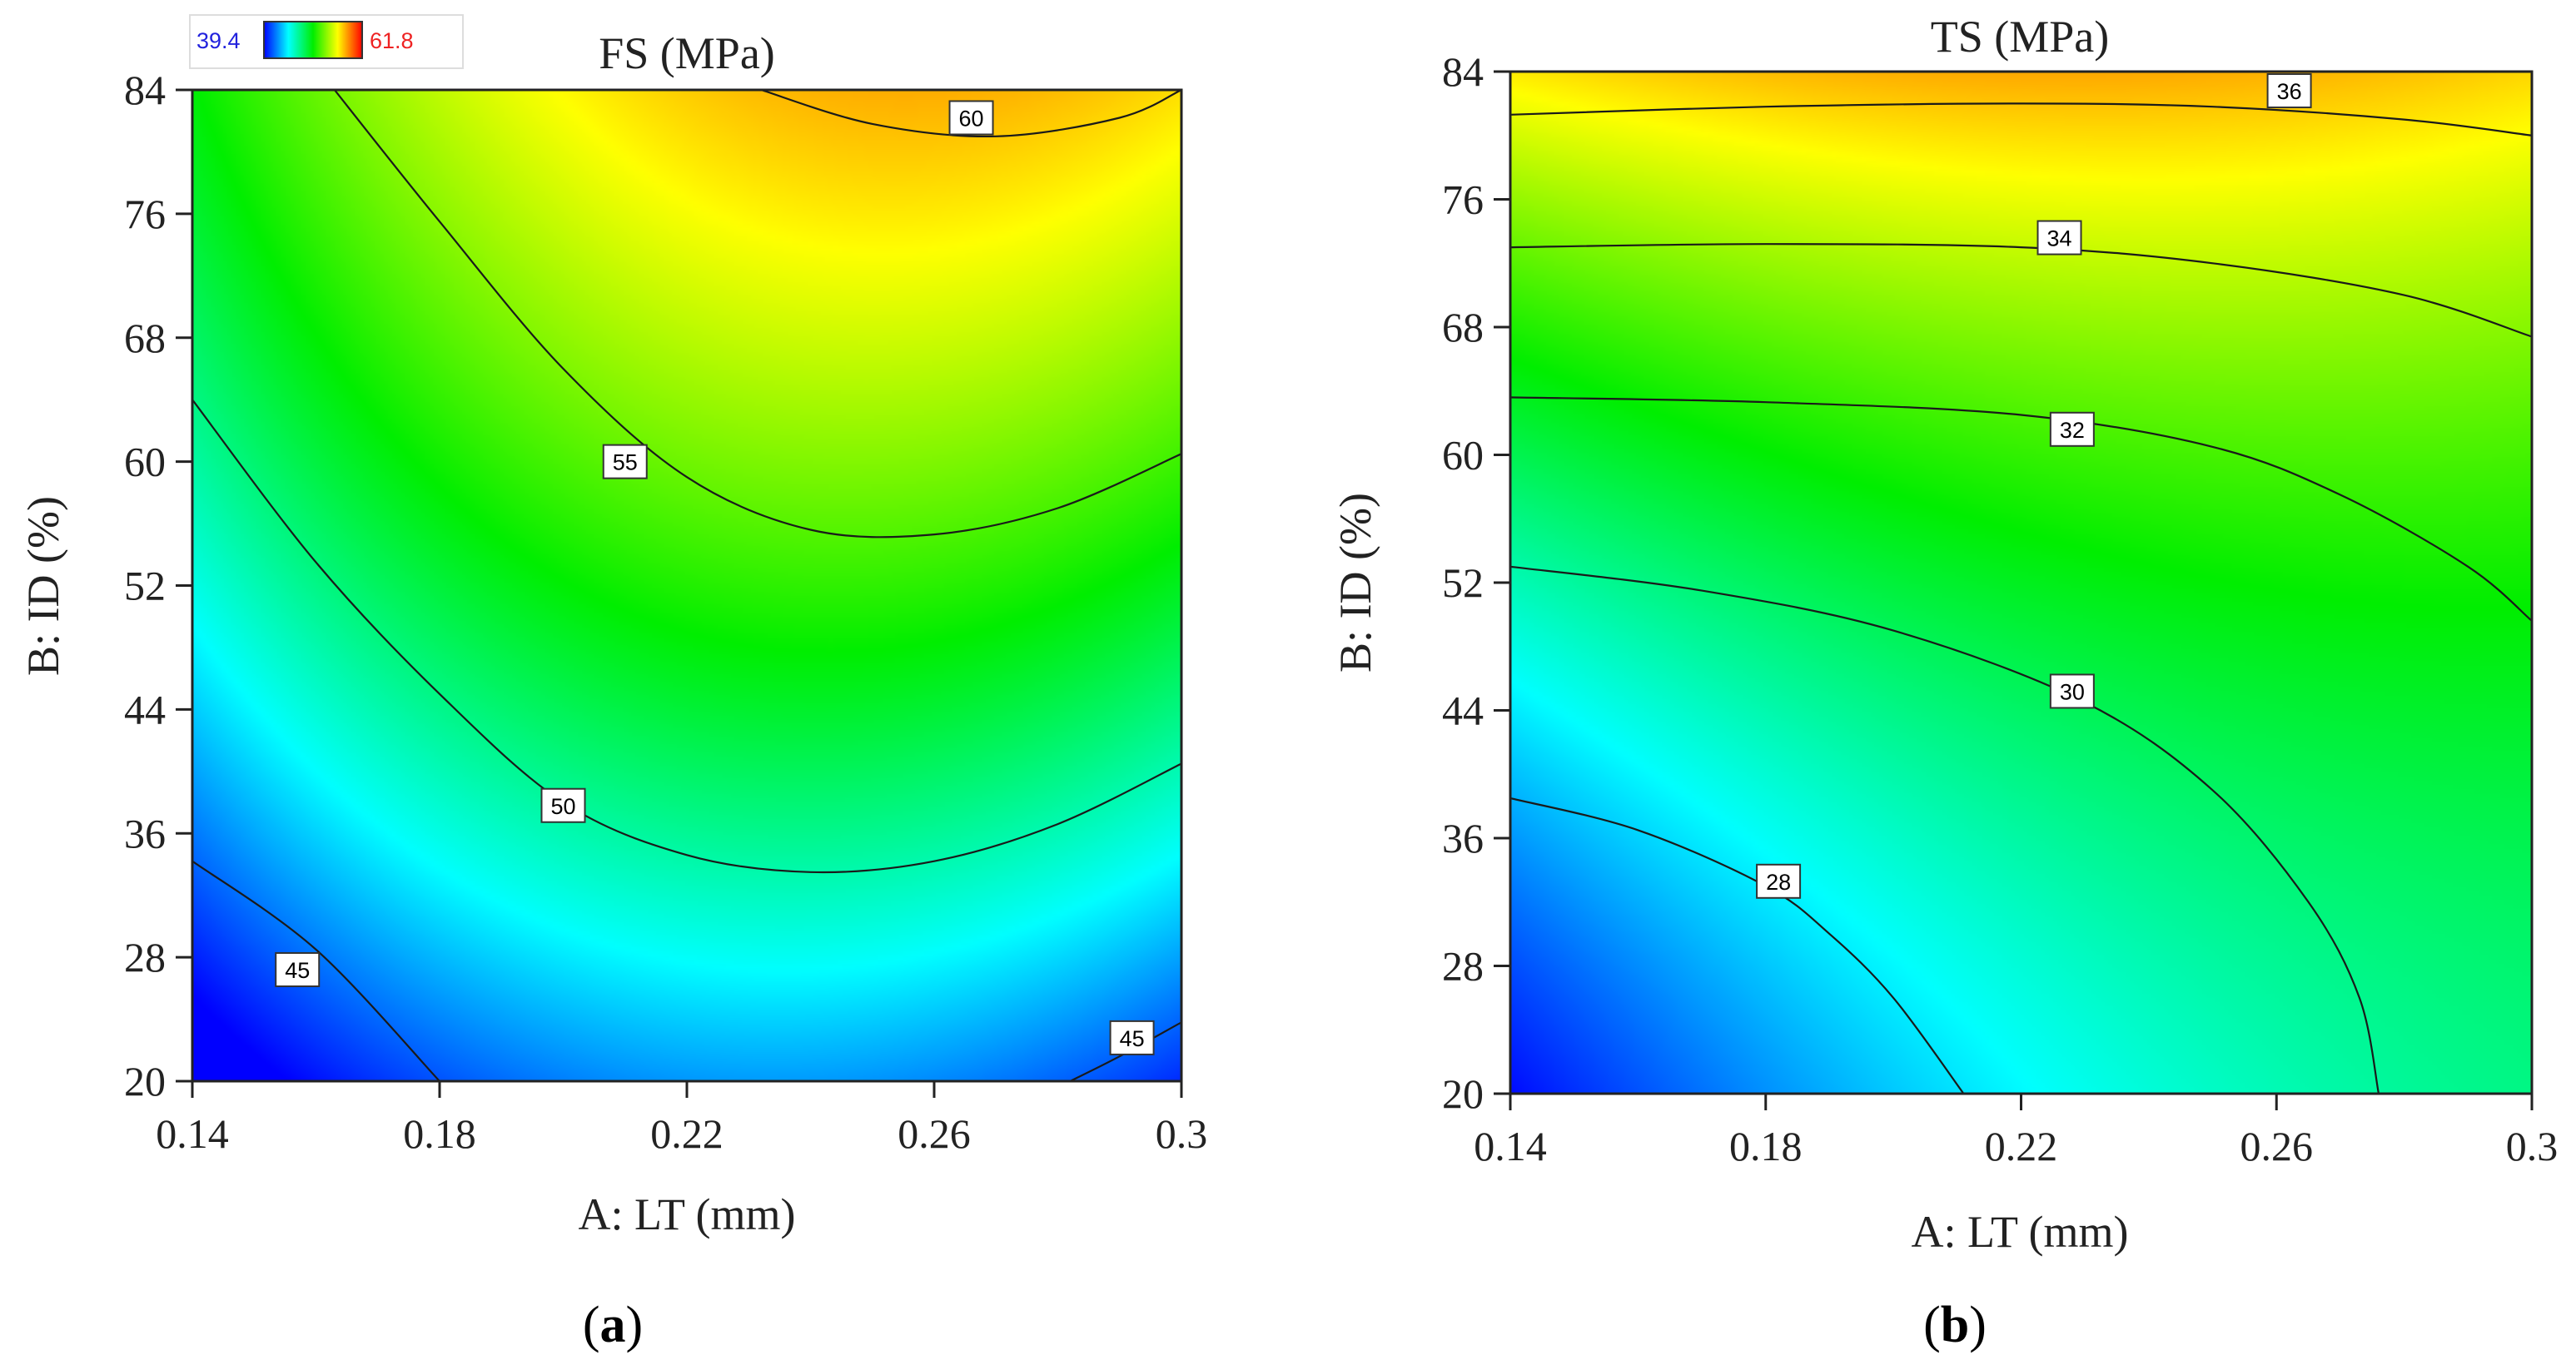  I want to click on panel-a-x-tick-label: 0.14, so click(192, 1133).